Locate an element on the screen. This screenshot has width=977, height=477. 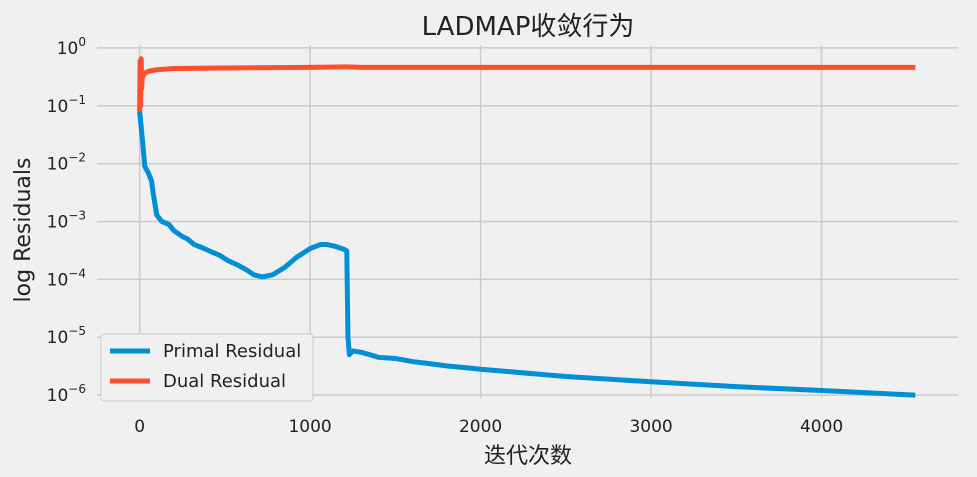
y-axis-label: log Residuals is located at coordinates (23, 230).